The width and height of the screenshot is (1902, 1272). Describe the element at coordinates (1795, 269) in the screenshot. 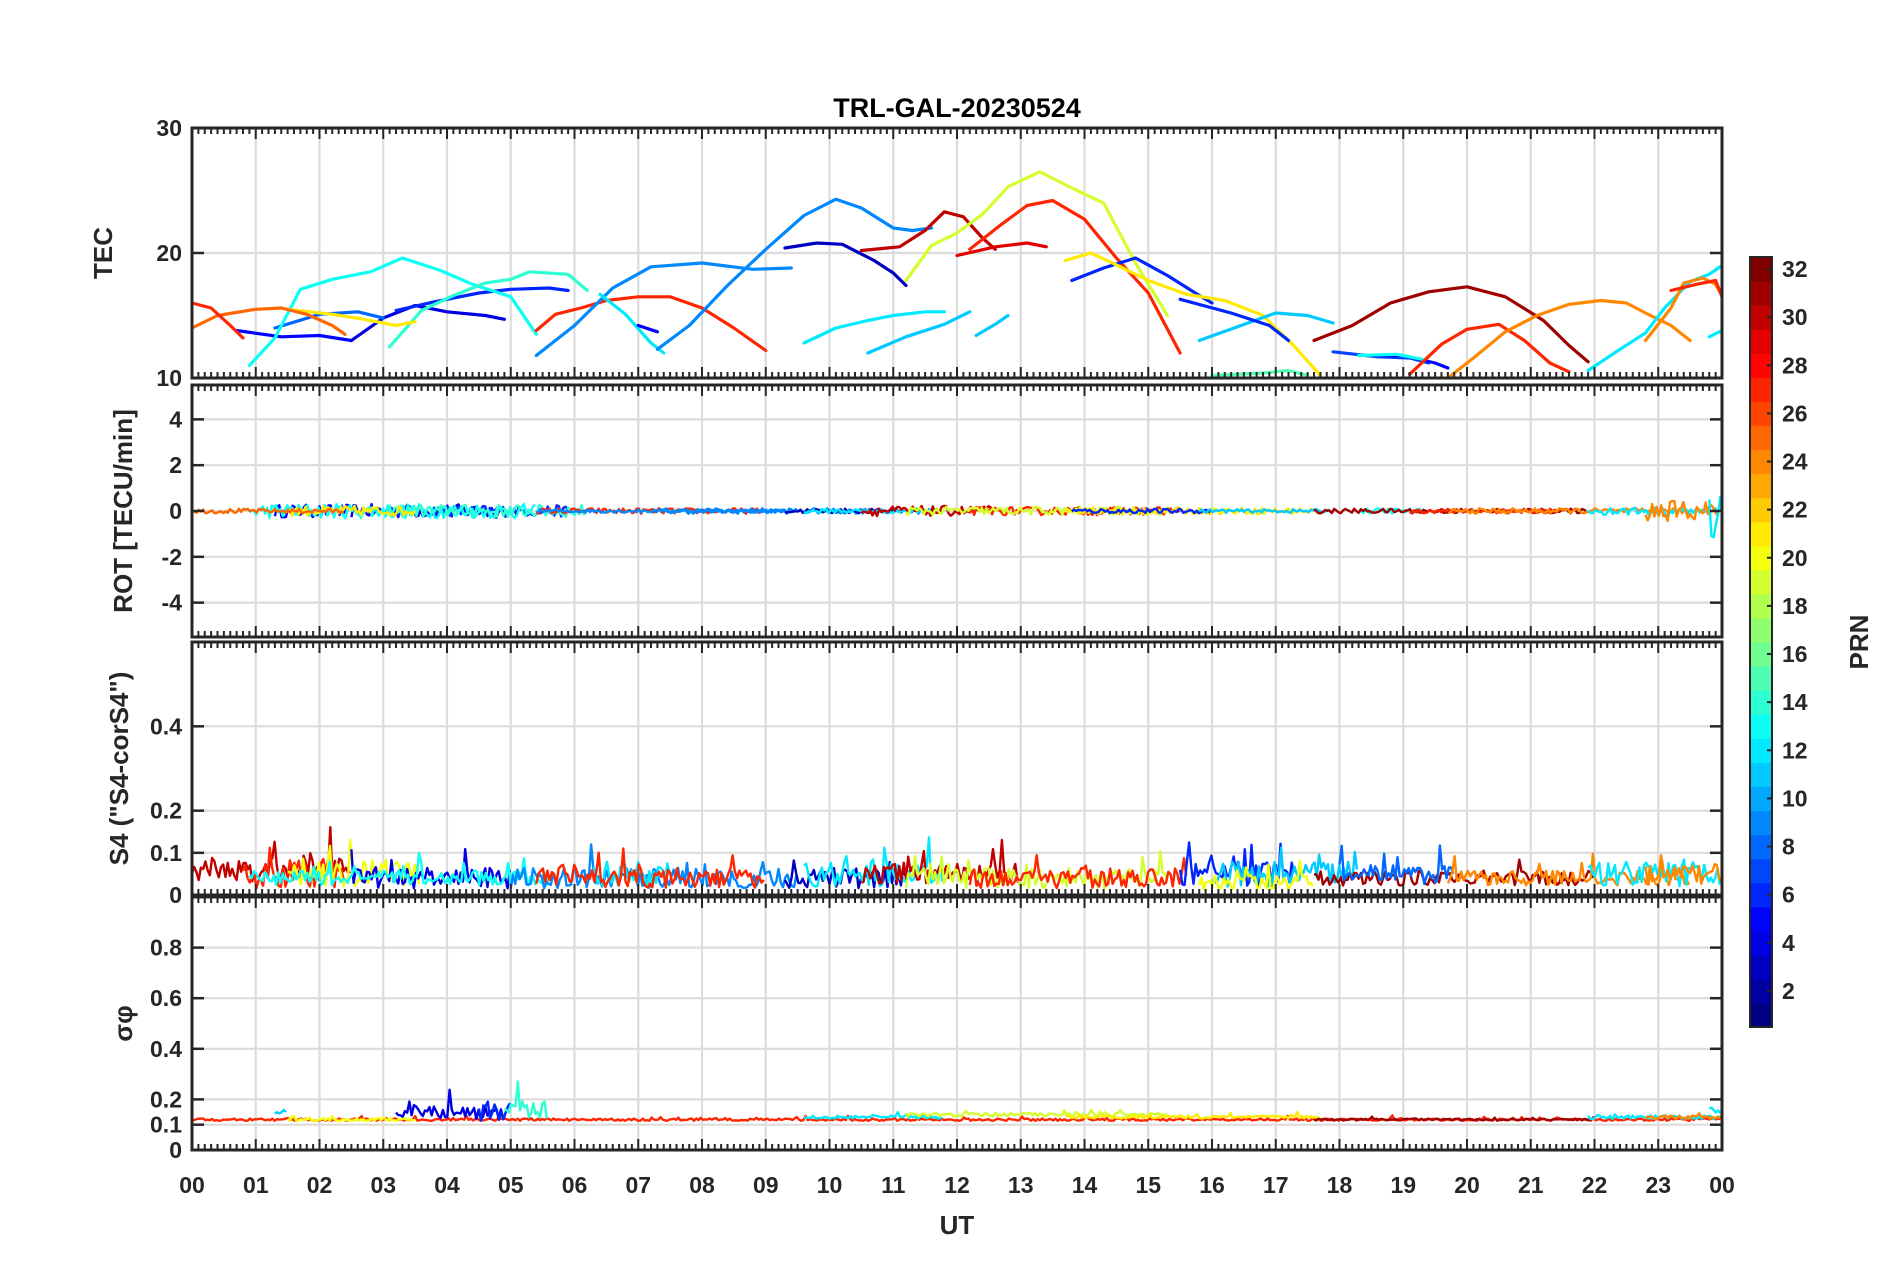

I see `colorbar-tick-15: 32` at that location.